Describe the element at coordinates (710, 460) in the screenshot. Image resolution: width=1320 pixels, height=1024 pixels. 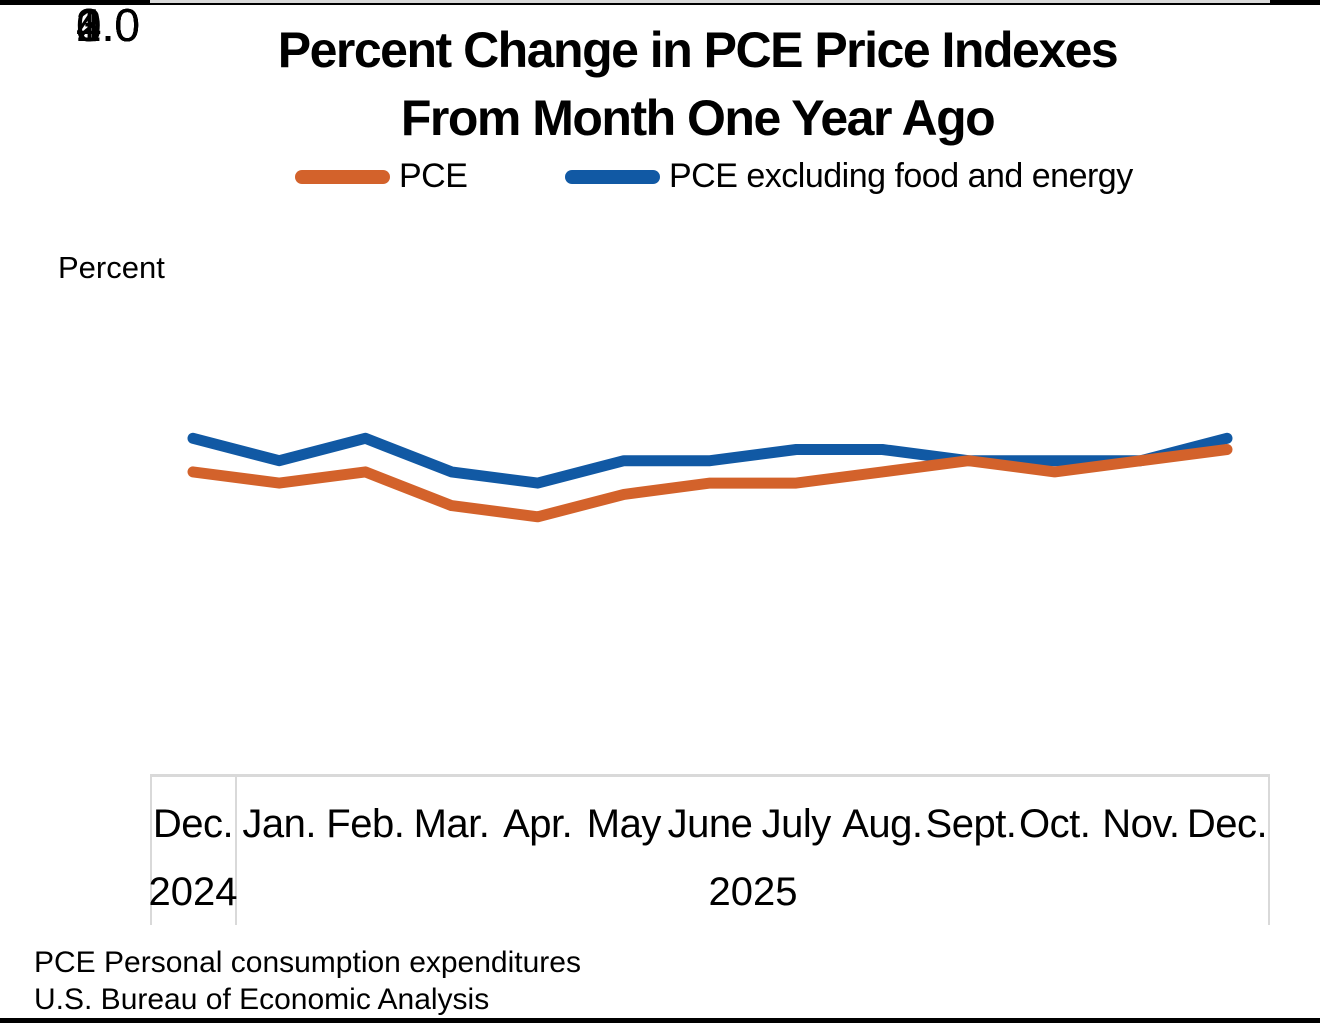
I see `core-pce-line` at that location.